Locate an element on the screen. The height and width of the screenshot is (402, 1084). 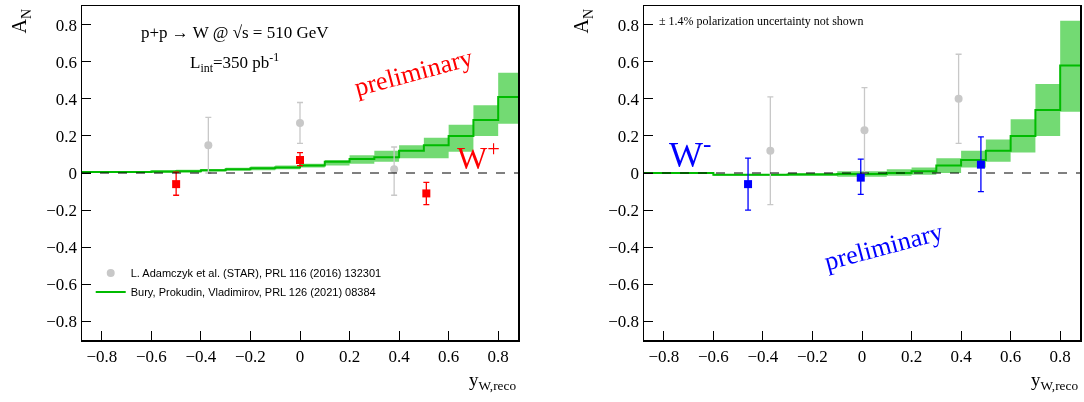
annotation: L$_{int}$=350 pb$^{-1}$ is located at coordinates (235, 62).